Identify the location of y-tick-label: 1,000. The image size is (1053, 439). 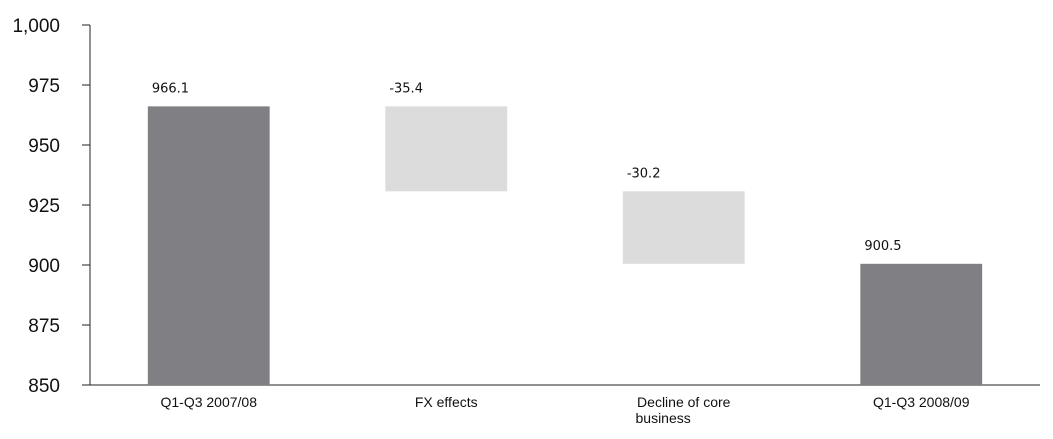
(36, 26).